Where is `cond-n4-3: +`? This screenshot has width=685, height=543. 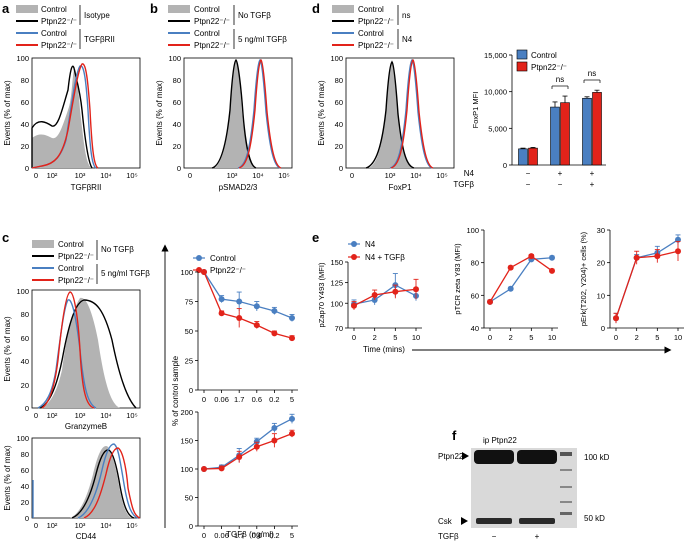
cond-n4-3: + is located at coordinates (592, 173).